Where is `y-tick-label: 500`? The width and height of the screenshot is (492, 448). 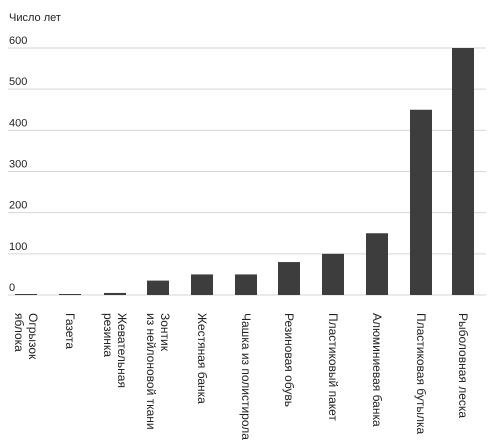 y-tick-label: 500 is located at coordinates (18, 82).